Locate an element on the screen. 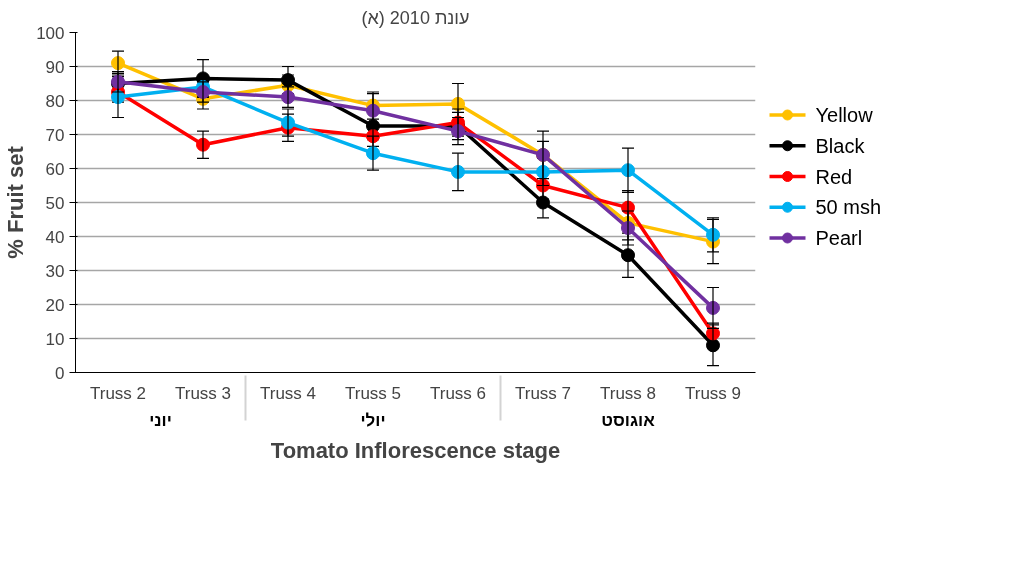 This screenshot has width=1011, height=565. y-tick-label: 10 is located at coordinates (55, 339).